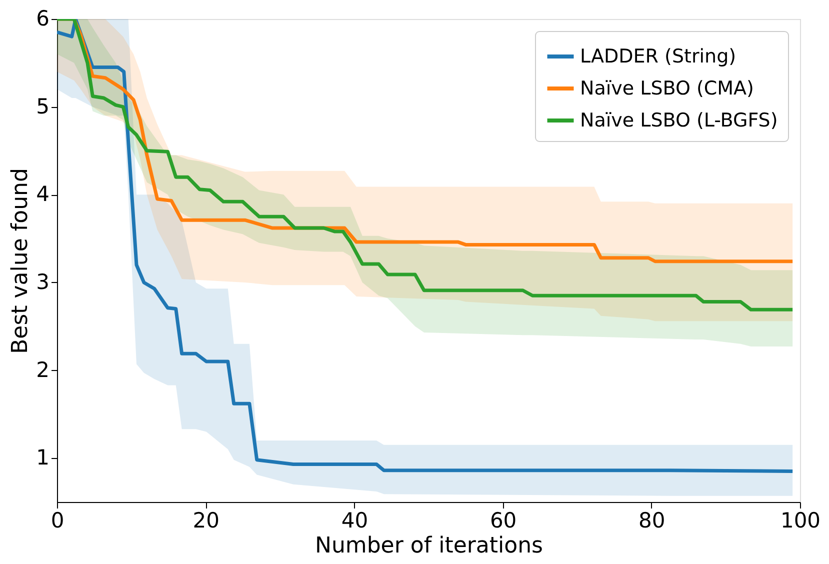  What do you see at coordinates (652, 520) in the screenshot?
I see `x-tick-label: 80` at bounding box center [652, 520].